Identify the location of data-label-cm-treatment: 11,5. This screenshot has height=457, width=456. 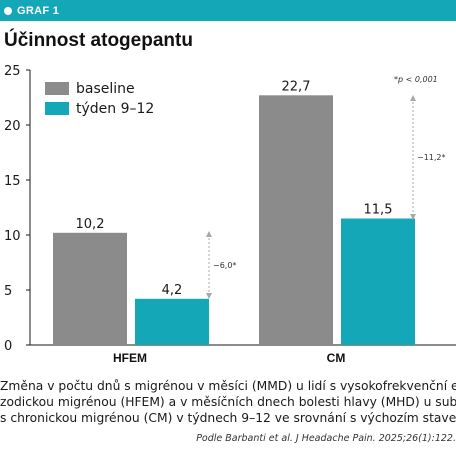
(378, 210).